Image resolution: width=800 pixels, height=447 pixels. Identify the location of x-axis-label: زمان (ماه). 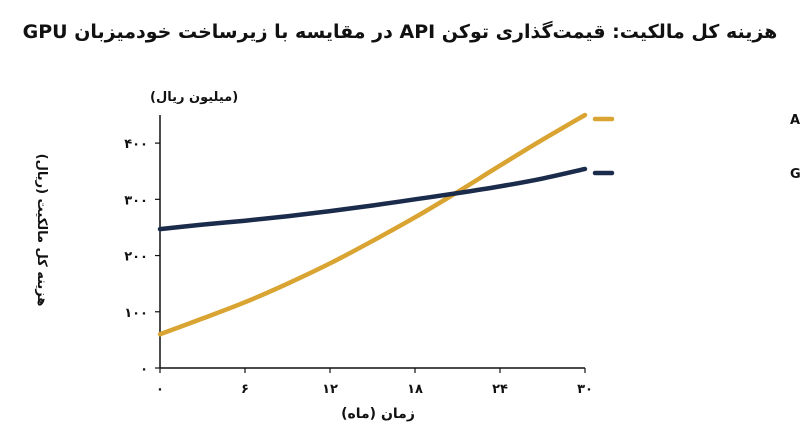
(378, 414).